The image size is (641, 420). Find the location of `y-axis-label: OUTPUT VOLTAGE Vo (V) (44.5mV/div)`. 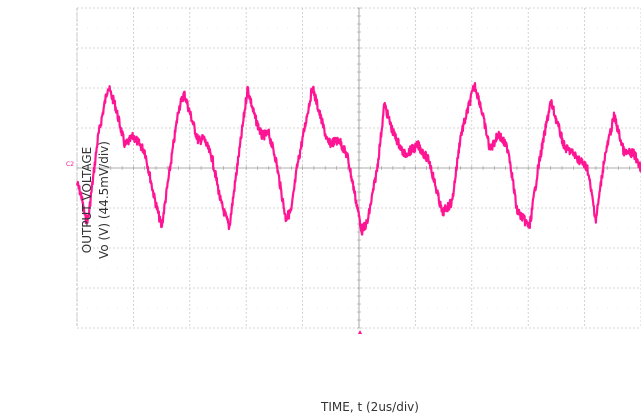

y-axis-label: OUTPUT VOLTAGE Vo (V) (44.5mV/div) is located at coordinates (99, 200).